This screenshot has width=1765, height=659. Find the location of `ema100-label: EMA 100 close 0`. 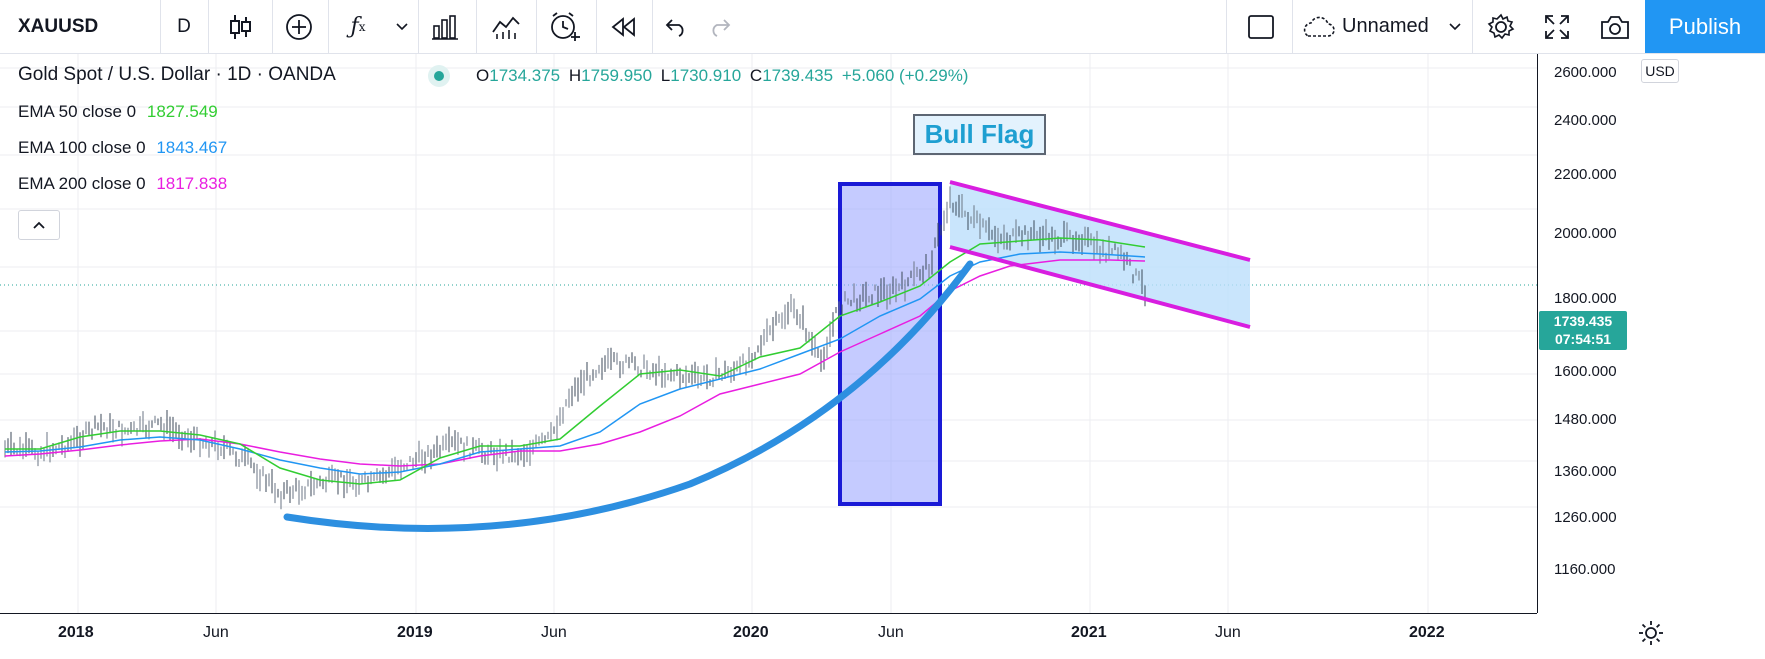

ema100-label: EMA 100 close 0 is located at coordinates (82, 147).